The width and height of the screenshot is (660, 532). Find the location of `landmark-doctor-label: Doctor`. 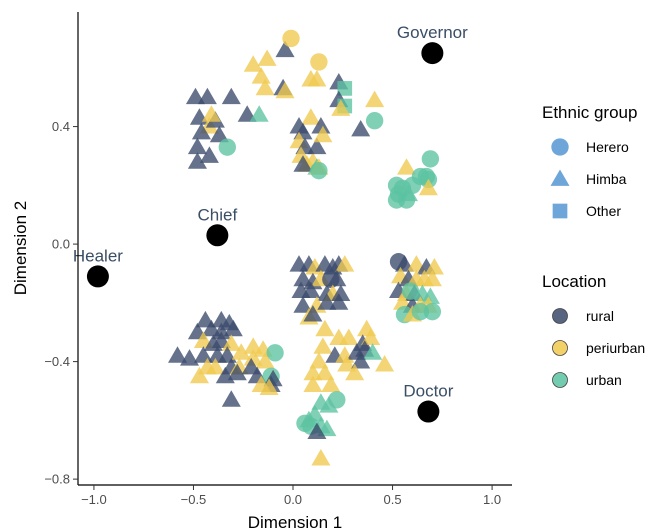

landmark-doctor-label: Doctor is located at coordinates (428, 391).